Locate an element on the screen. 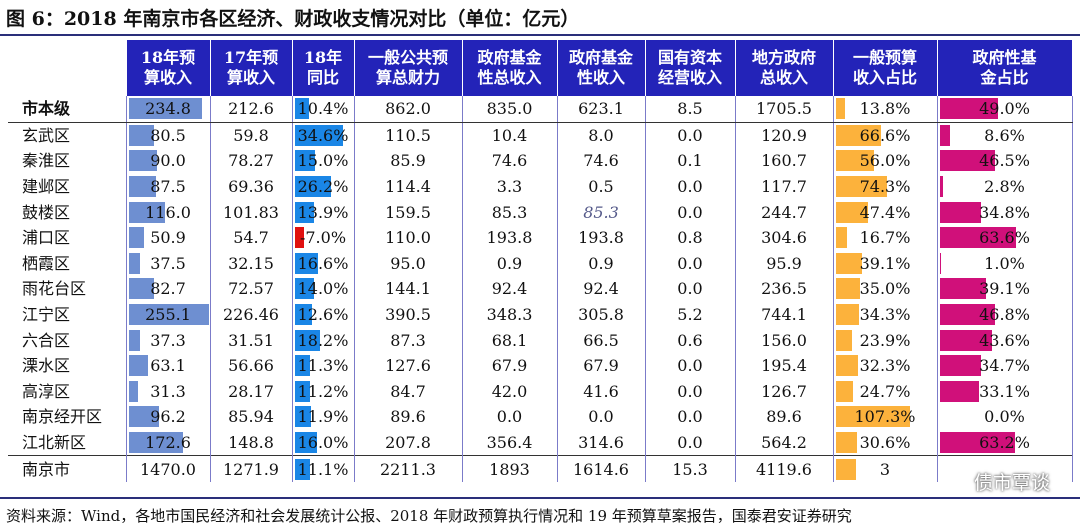  cell-gen-share: 74.3% is located at coordinates (885, 186).